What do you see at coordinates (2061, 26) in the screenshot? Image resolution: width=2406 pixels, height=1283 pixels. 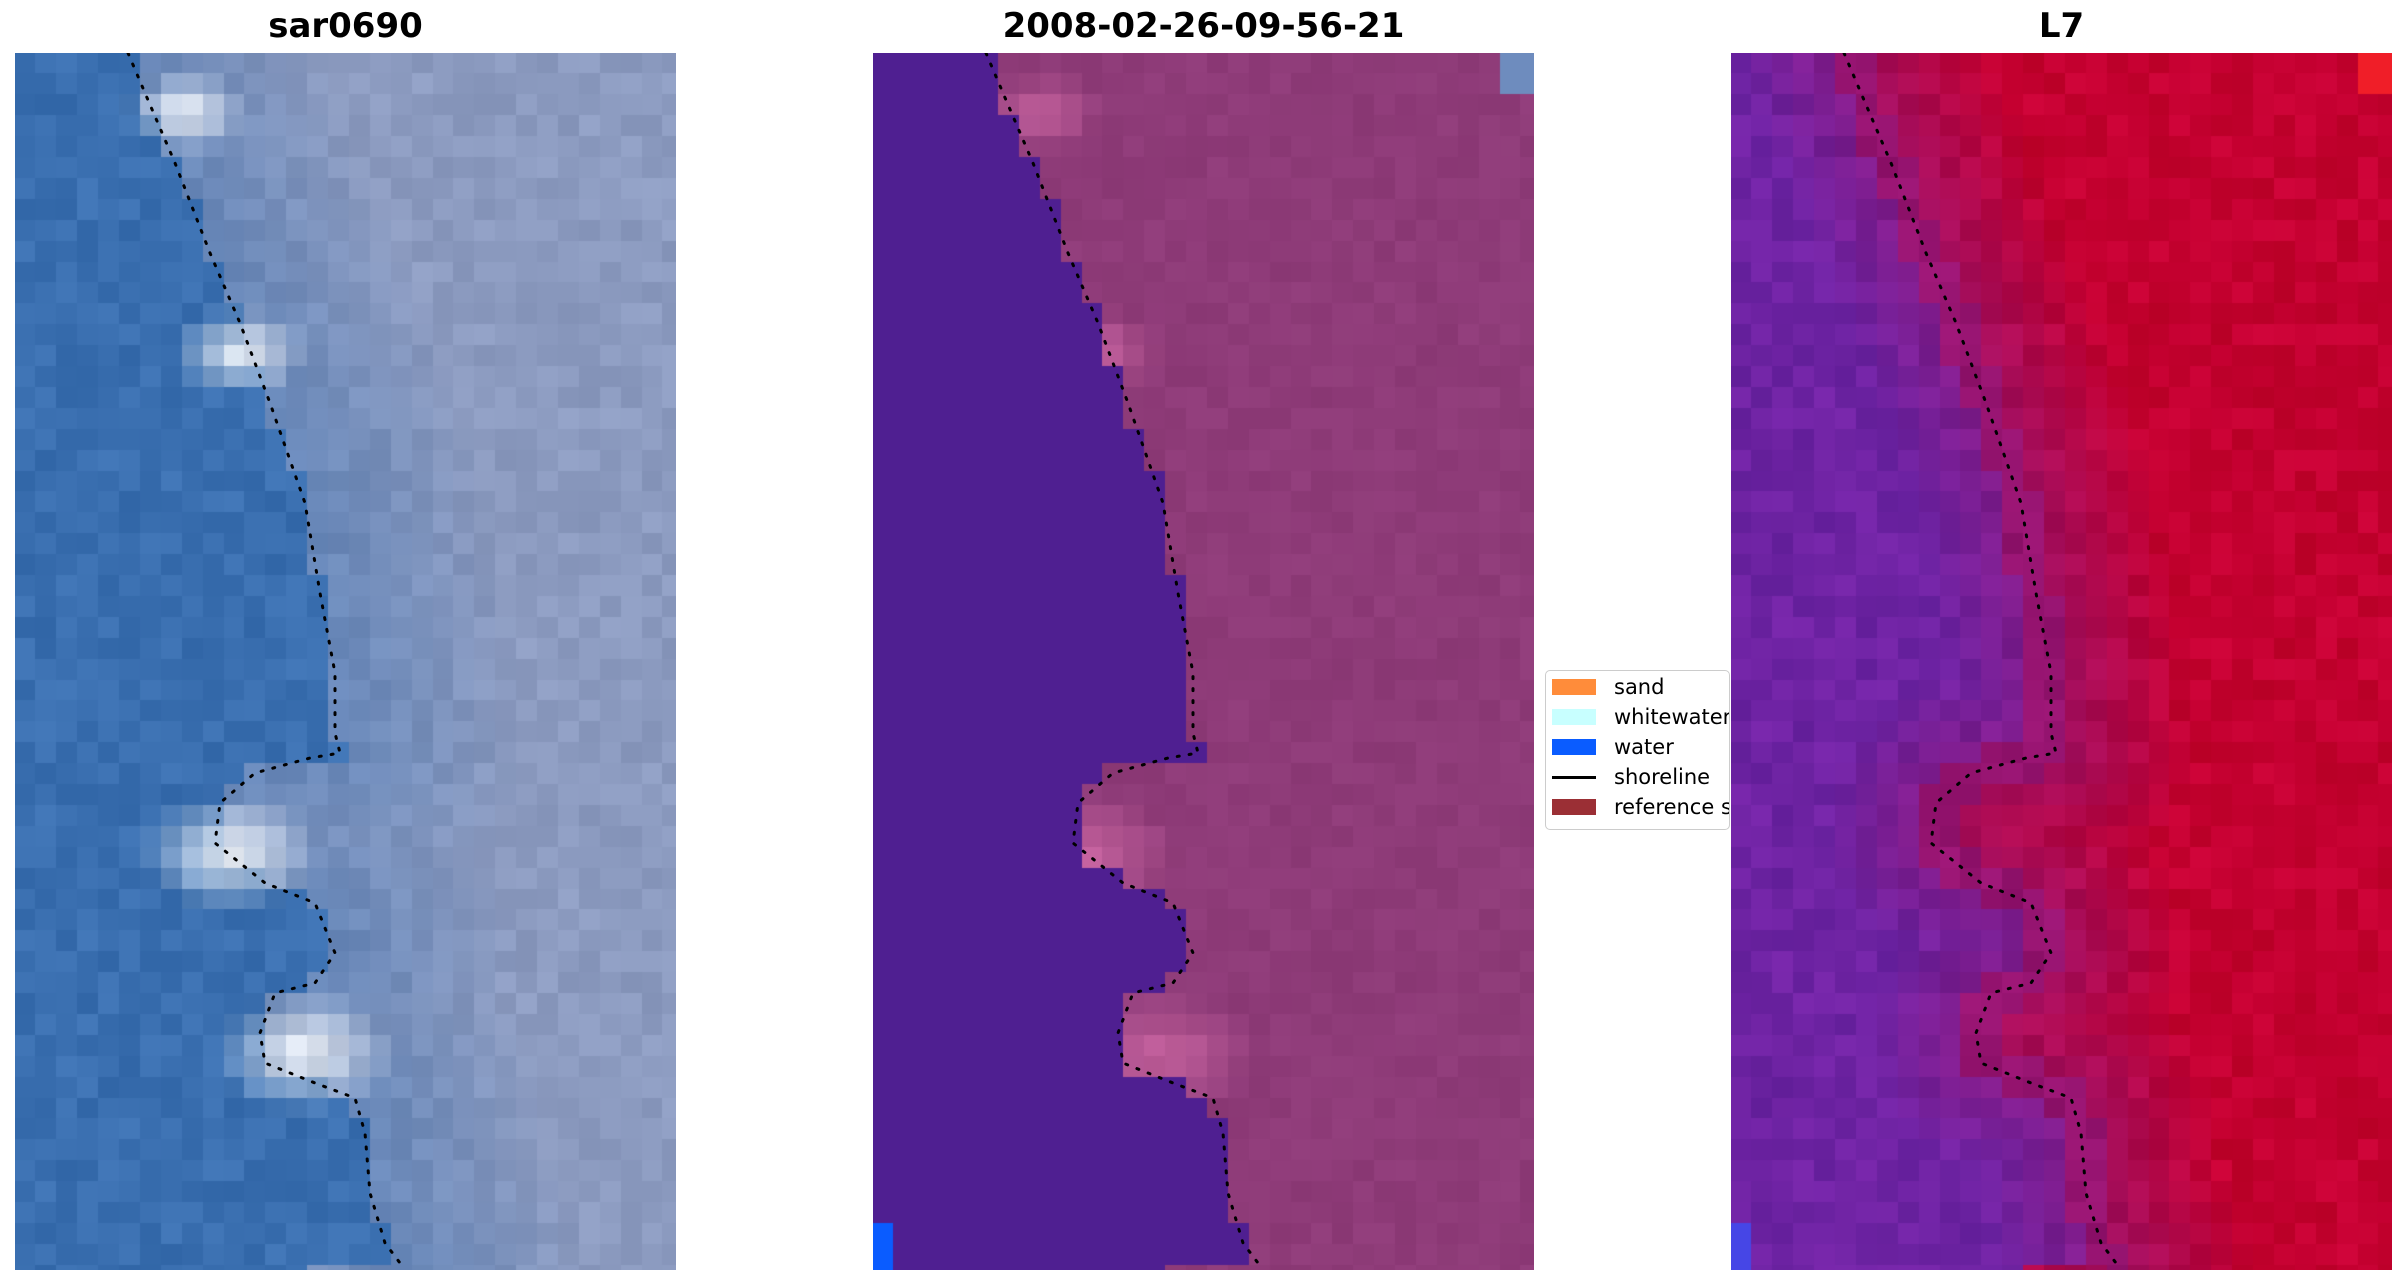 I see `panel-title-satellite: L7` at bounding box center [2061, 26].